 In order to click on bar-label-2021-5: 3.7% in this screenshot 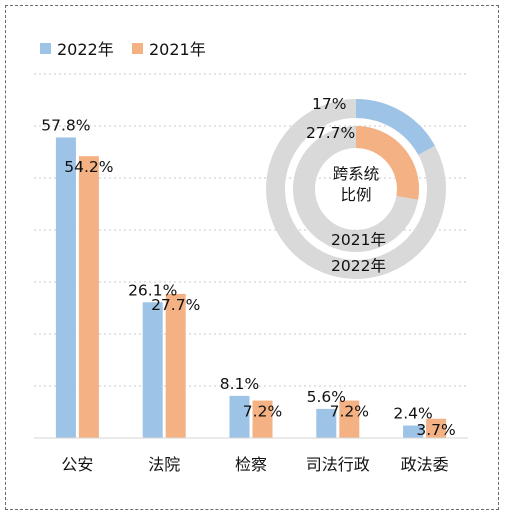, I will do `click(435, 430)`.